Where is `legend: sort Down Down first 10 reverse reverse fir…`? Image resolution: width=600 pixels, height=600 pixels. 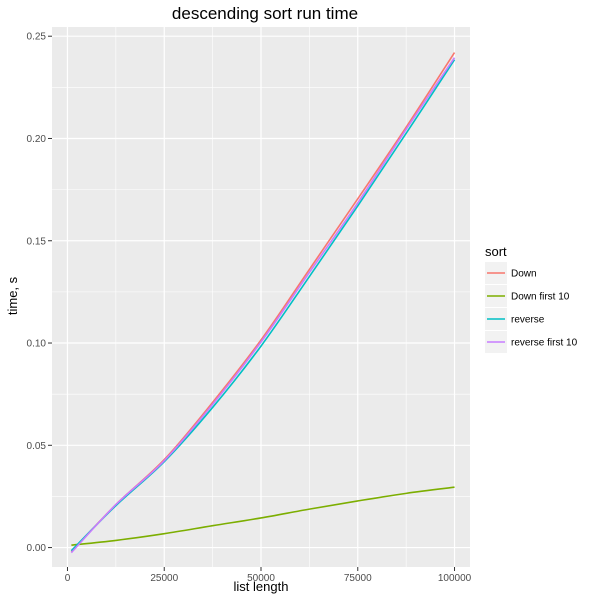
legend: sort Down Down first 10 reverse reverse fir… is located at coordinates (531, 298).